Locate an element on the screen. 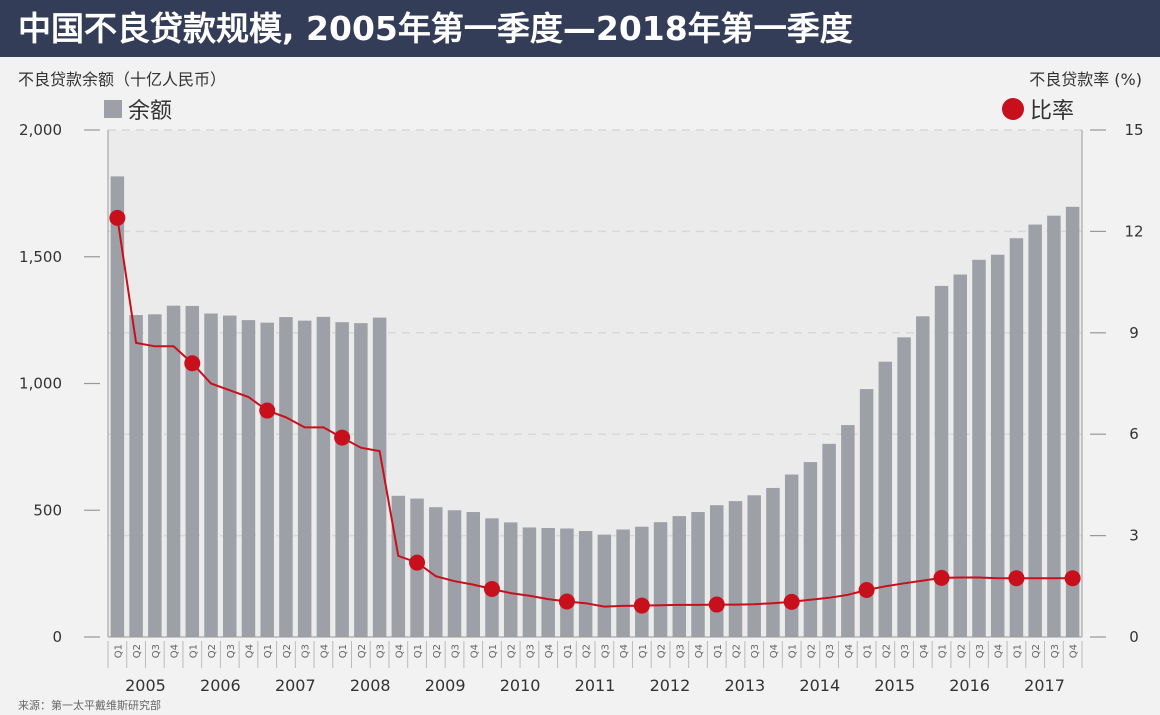 The height and width of the screenshot is (715, 1160). year-label: 2008 is located at coordinates (370, 685).